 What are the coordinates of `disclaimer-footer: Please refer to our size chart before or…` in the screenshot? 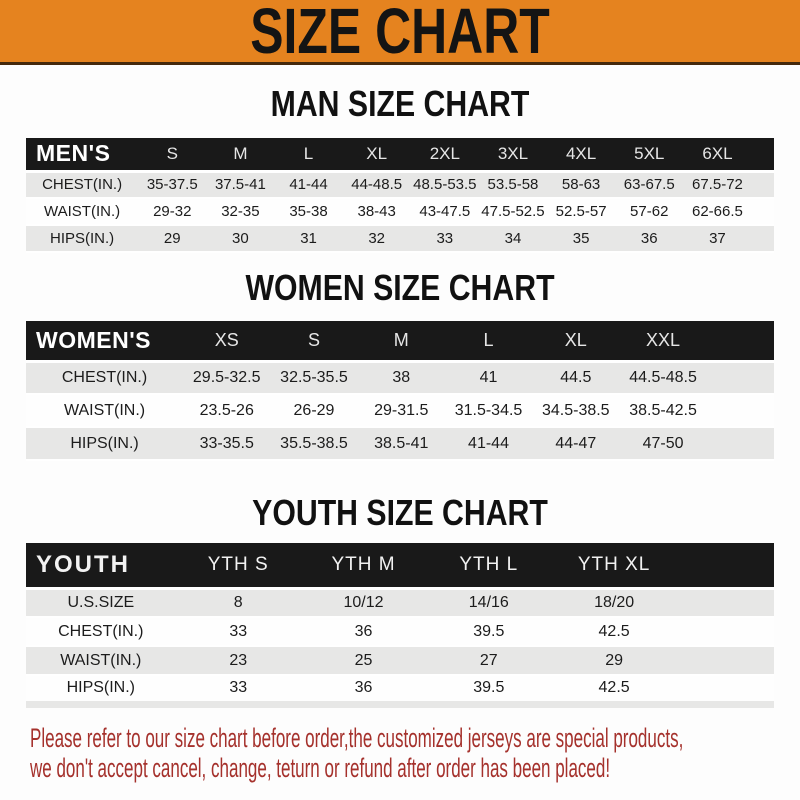 It's located at (400, 753).